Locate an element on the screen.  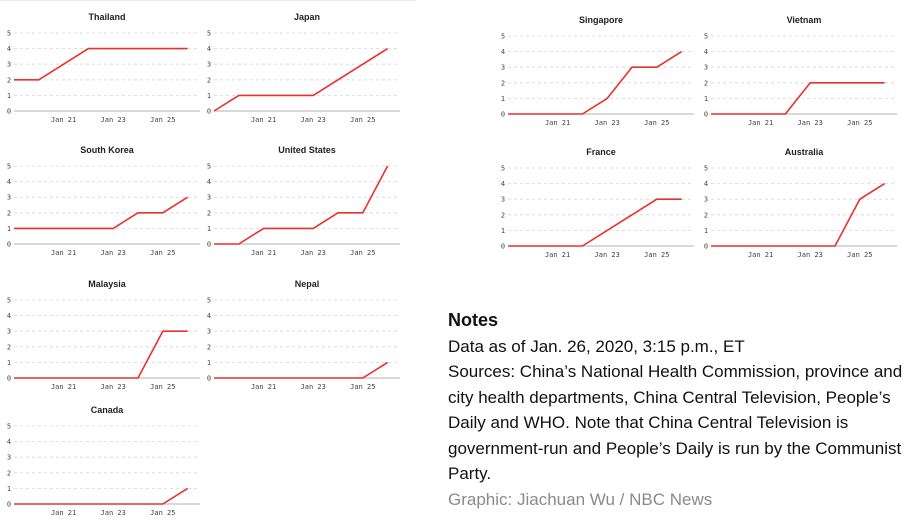
chart-title-united-states: United States is located at coordinates (307, 150).